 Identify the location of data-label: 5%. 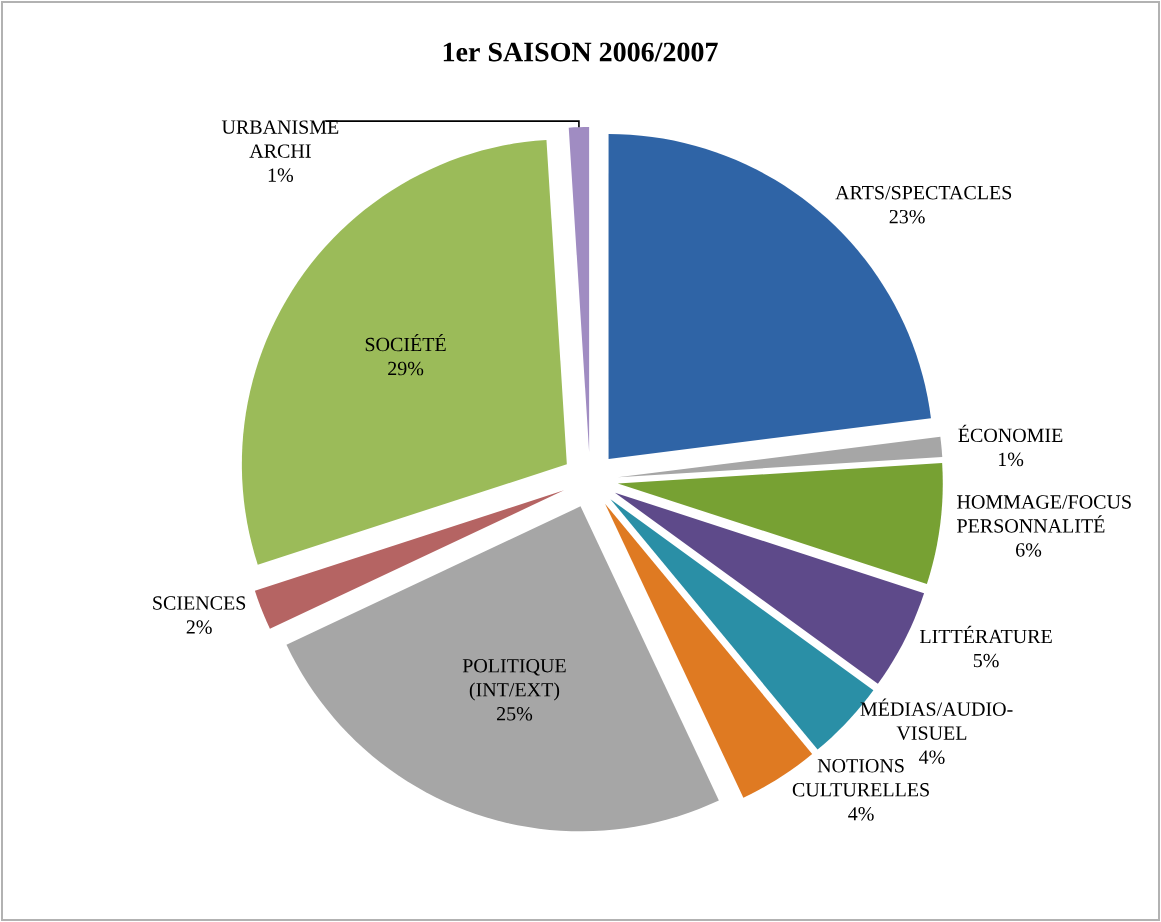
(986, 660).